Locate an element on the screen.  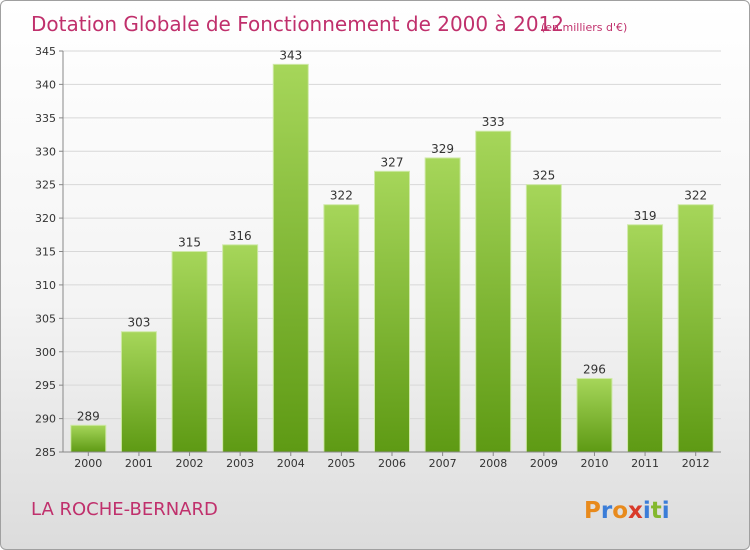
logo-letter: P is located at coordinates (592, 511).